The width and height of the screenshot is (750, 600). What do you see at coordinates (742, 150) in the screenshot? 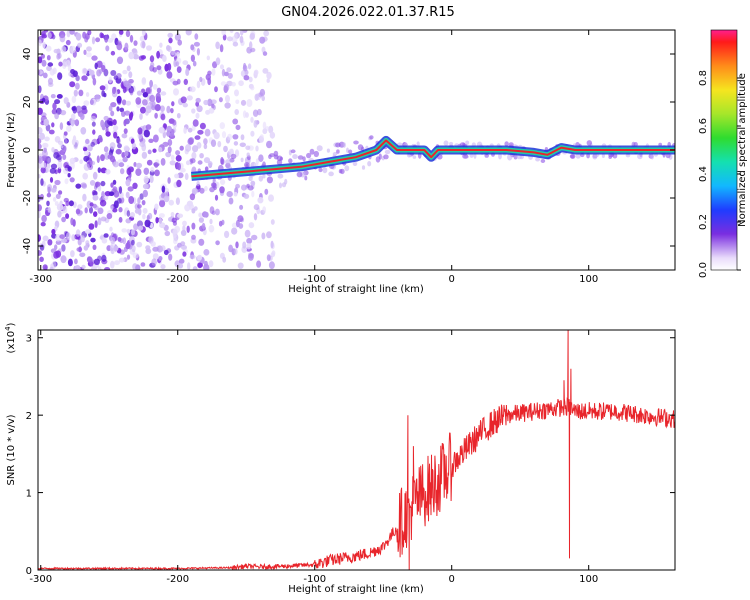
I see `colorbar-label: Normalized spectral amplitude` at bounding box center [742, 150].